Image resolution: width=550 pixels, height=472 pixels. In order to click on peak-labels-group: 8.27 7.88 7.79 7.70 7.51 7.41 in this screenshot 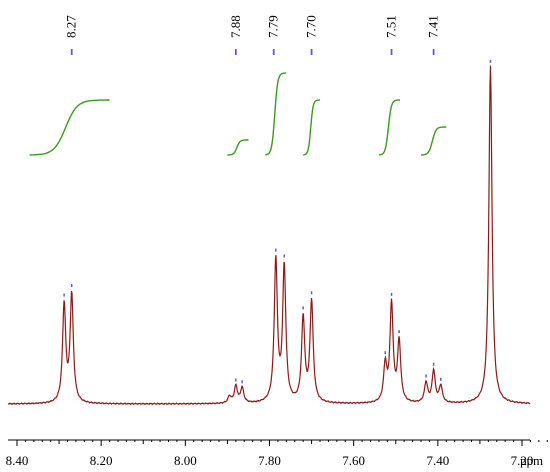, I will do `click(252, 35)`.